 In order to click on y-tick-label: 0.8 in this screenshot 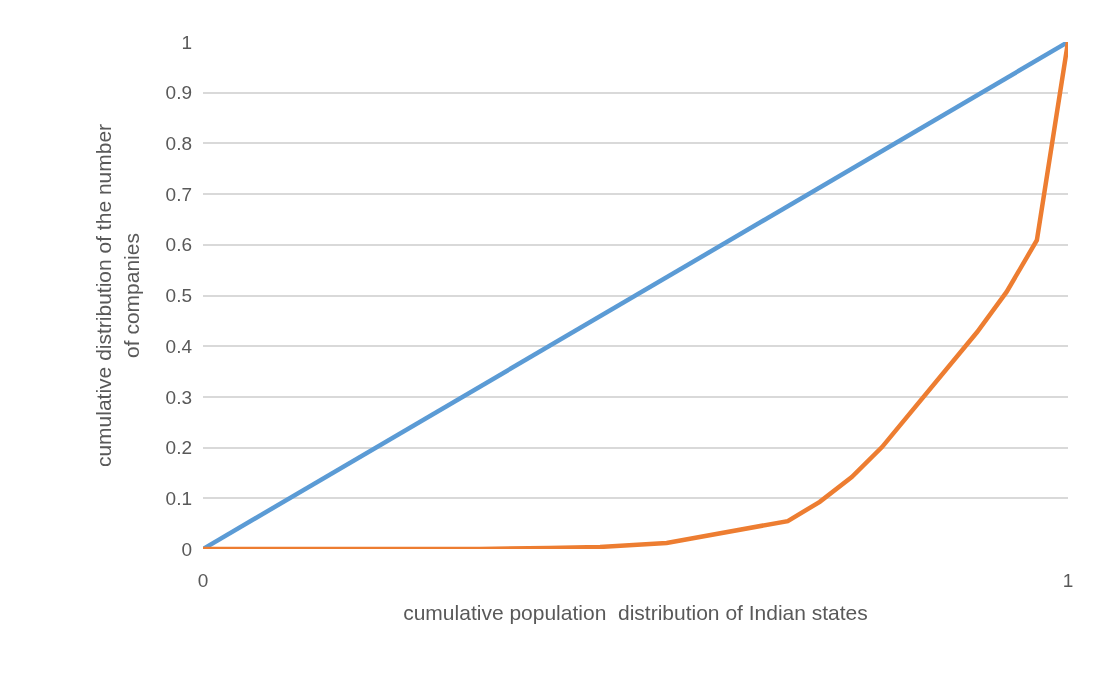, I will do `click(178, 144)`.